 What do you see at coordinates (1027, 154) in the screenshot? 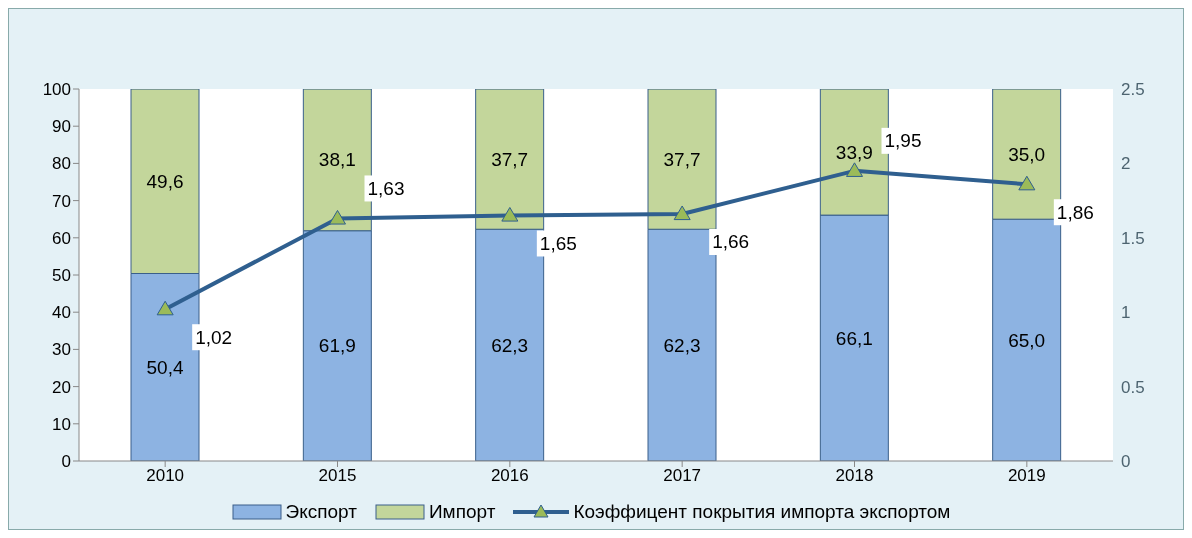
I see `data-label: 35,0` at bounding box center [1027, 154].